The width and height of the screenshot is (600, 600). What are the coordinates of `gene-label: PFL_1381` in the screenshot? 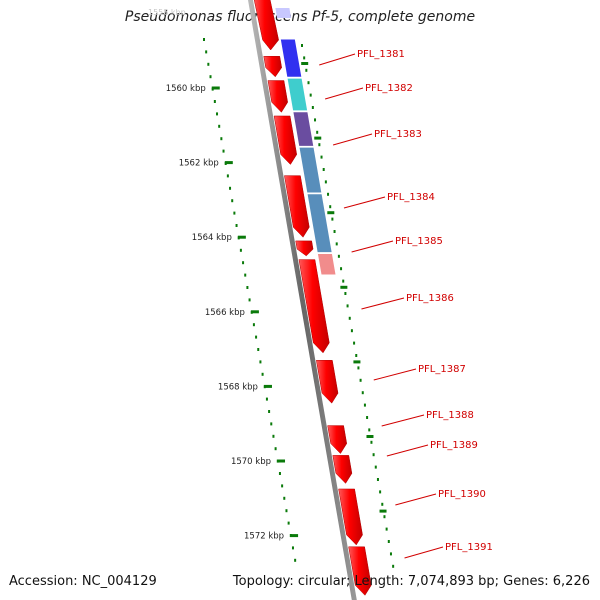 It's located at (381, 54).